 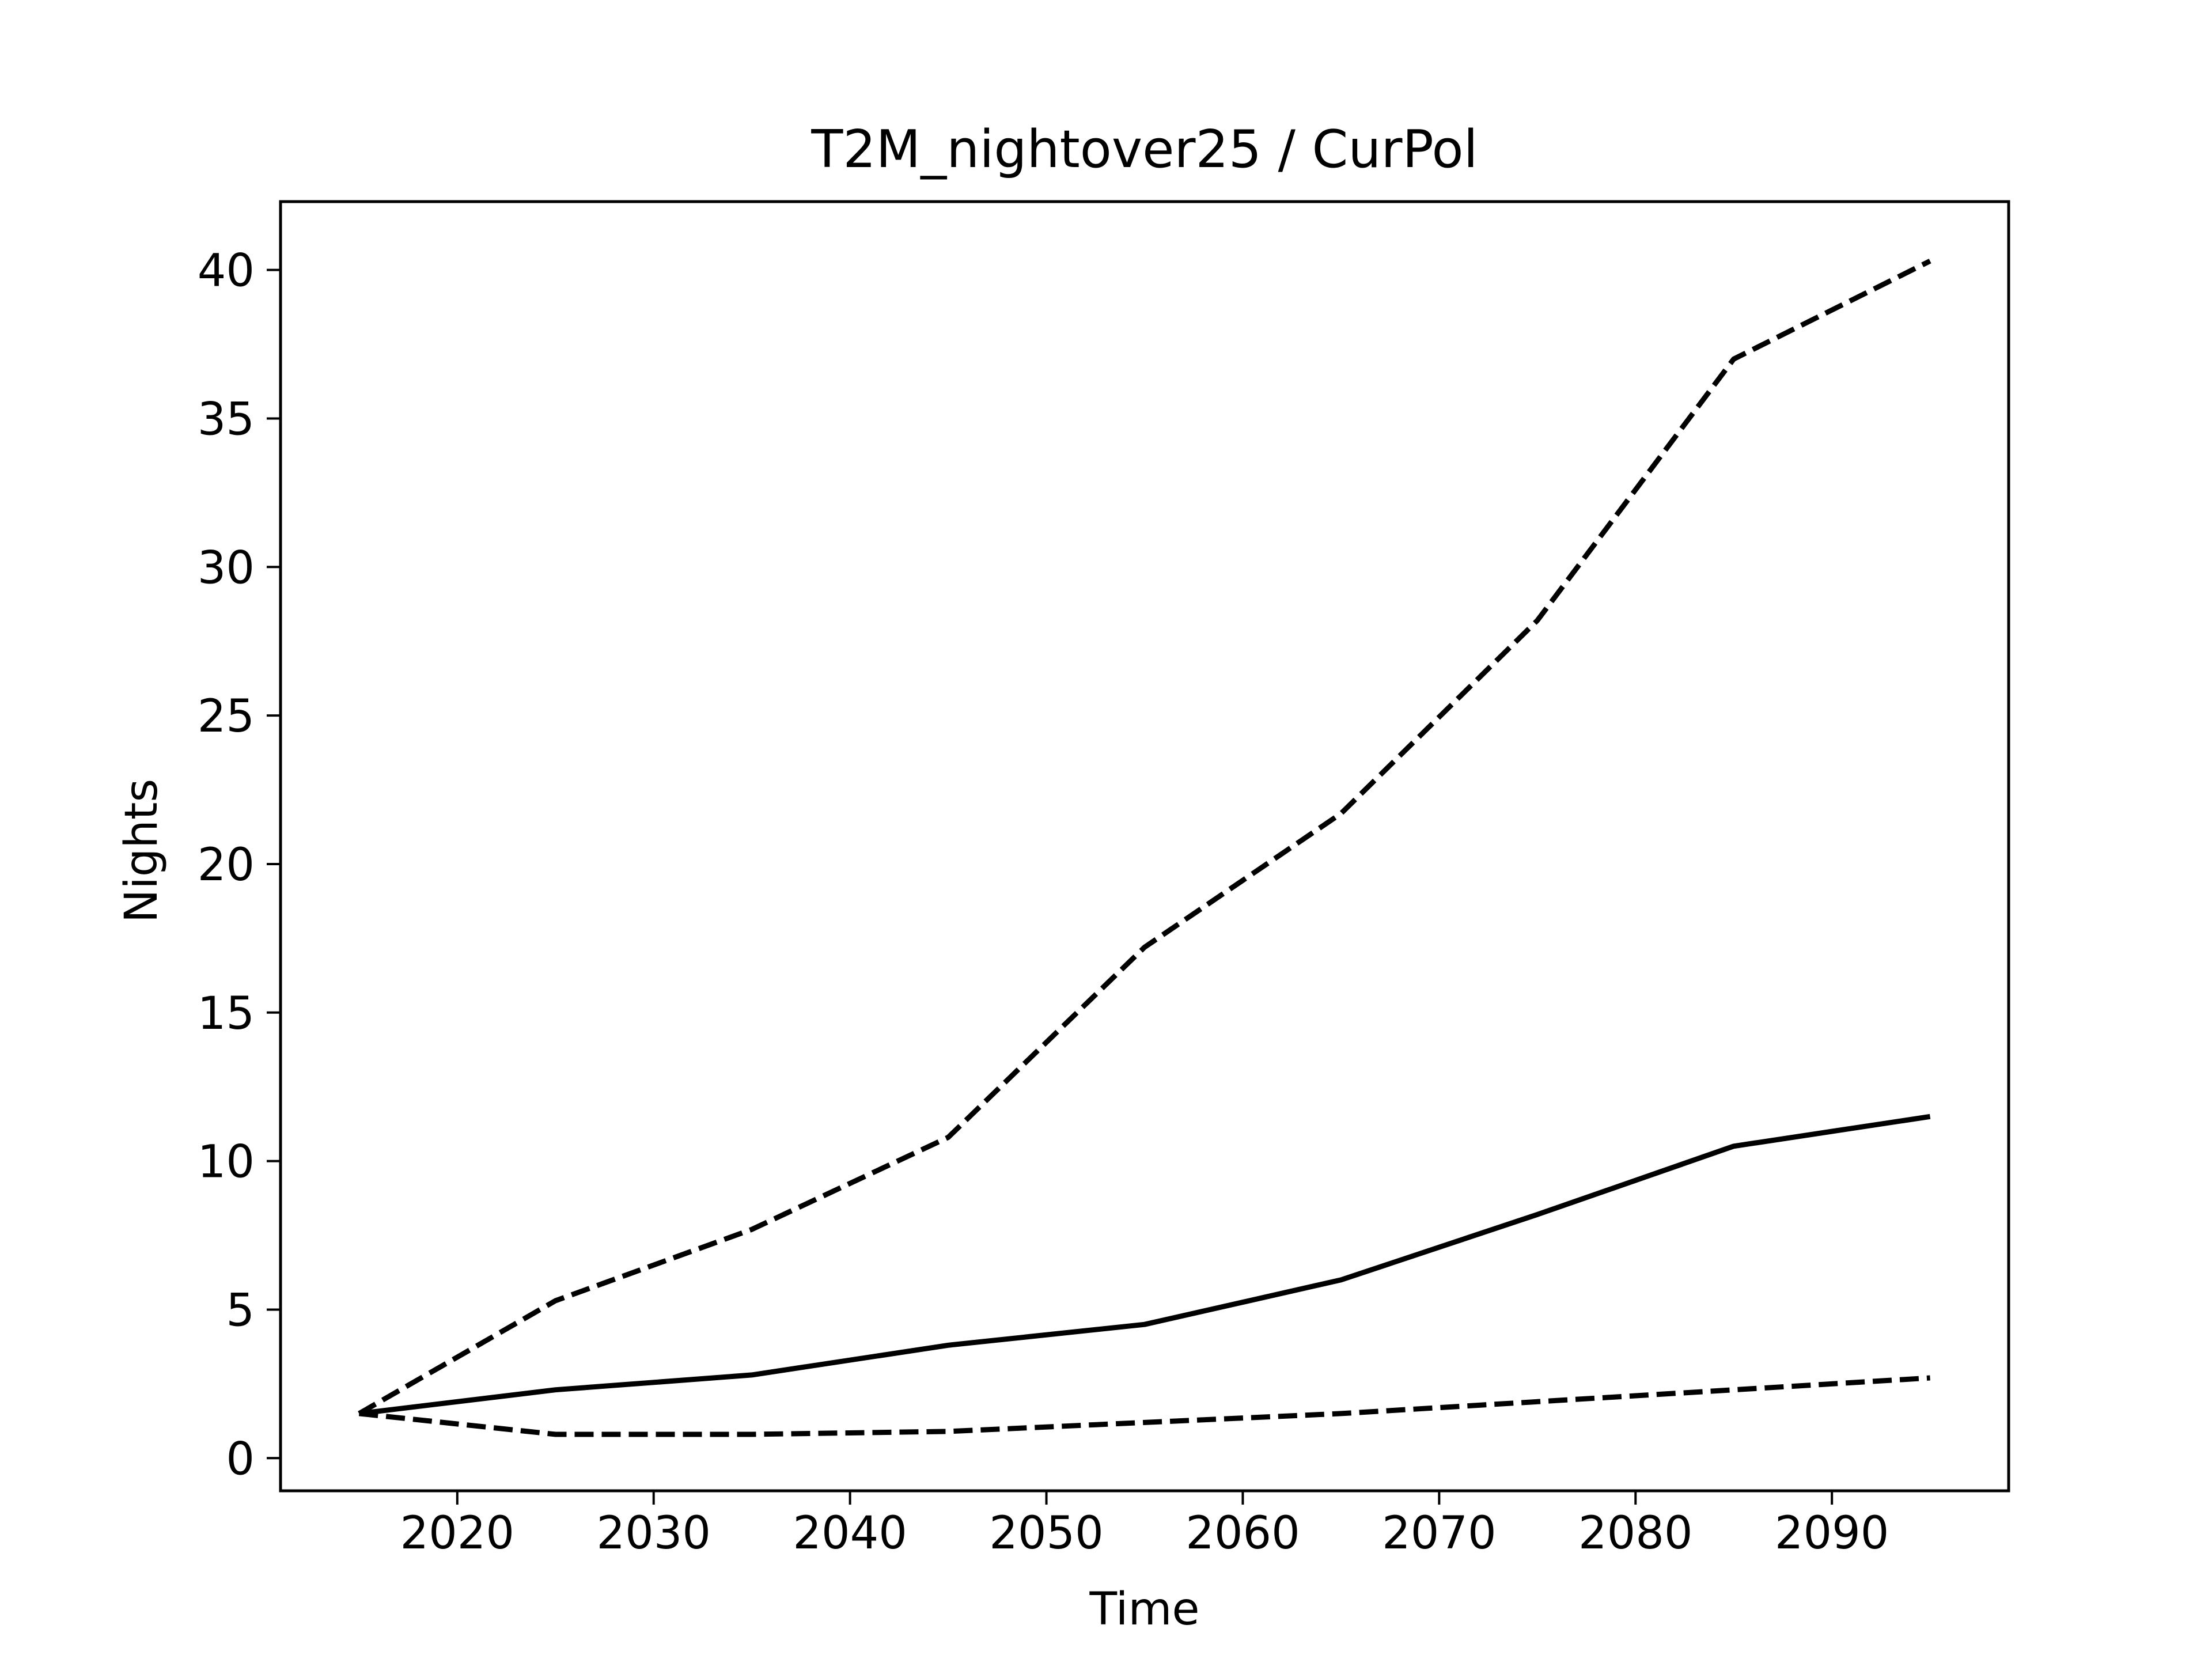 What do you see at coordinates (226, 865) in the screenshot?
I see `y-tick-label-20: 20` at bounding box center [226, 865].